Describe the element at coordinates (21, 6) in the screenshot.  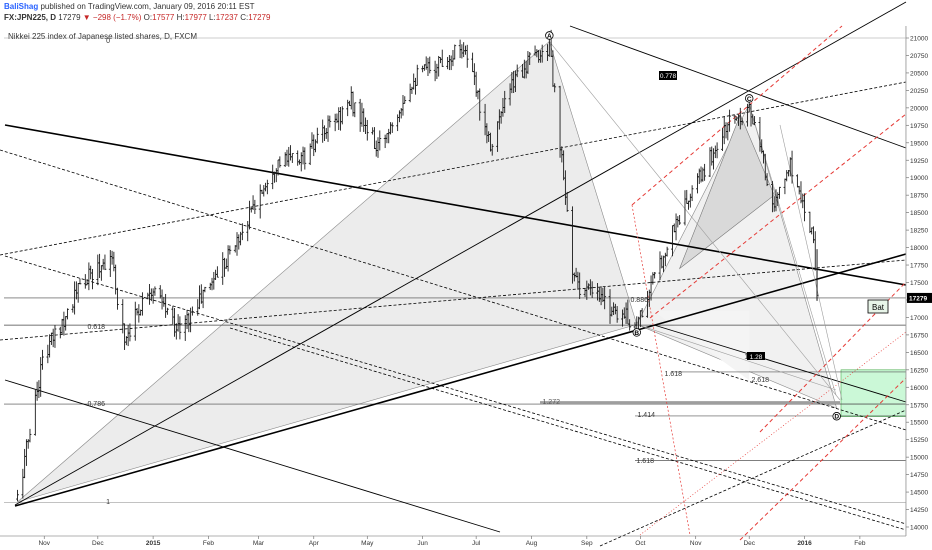
I see `author-name: BaliShag` at that location.